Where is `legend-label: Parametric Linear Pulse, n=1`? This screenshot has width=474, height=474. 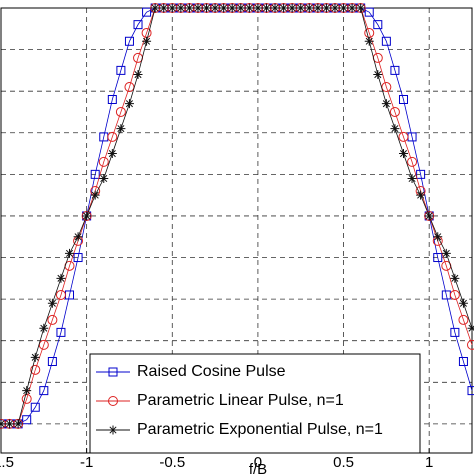
legend-label: Parametric Linear Pulse, n=1 is located at coordinates (240, 400).